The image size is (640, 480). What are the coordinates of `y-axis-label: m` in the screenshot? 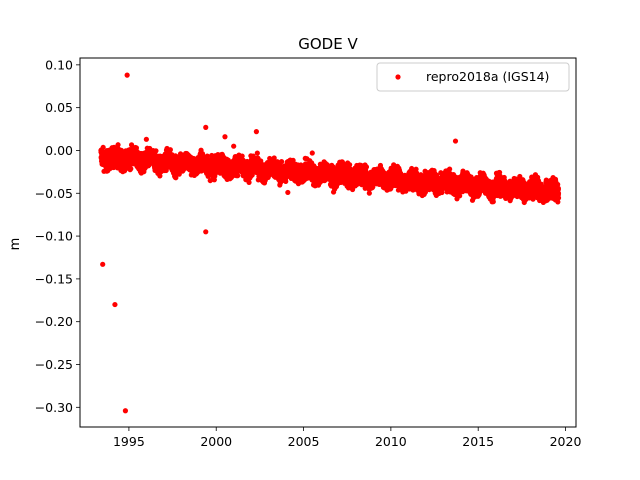 It's located at (15, 244).